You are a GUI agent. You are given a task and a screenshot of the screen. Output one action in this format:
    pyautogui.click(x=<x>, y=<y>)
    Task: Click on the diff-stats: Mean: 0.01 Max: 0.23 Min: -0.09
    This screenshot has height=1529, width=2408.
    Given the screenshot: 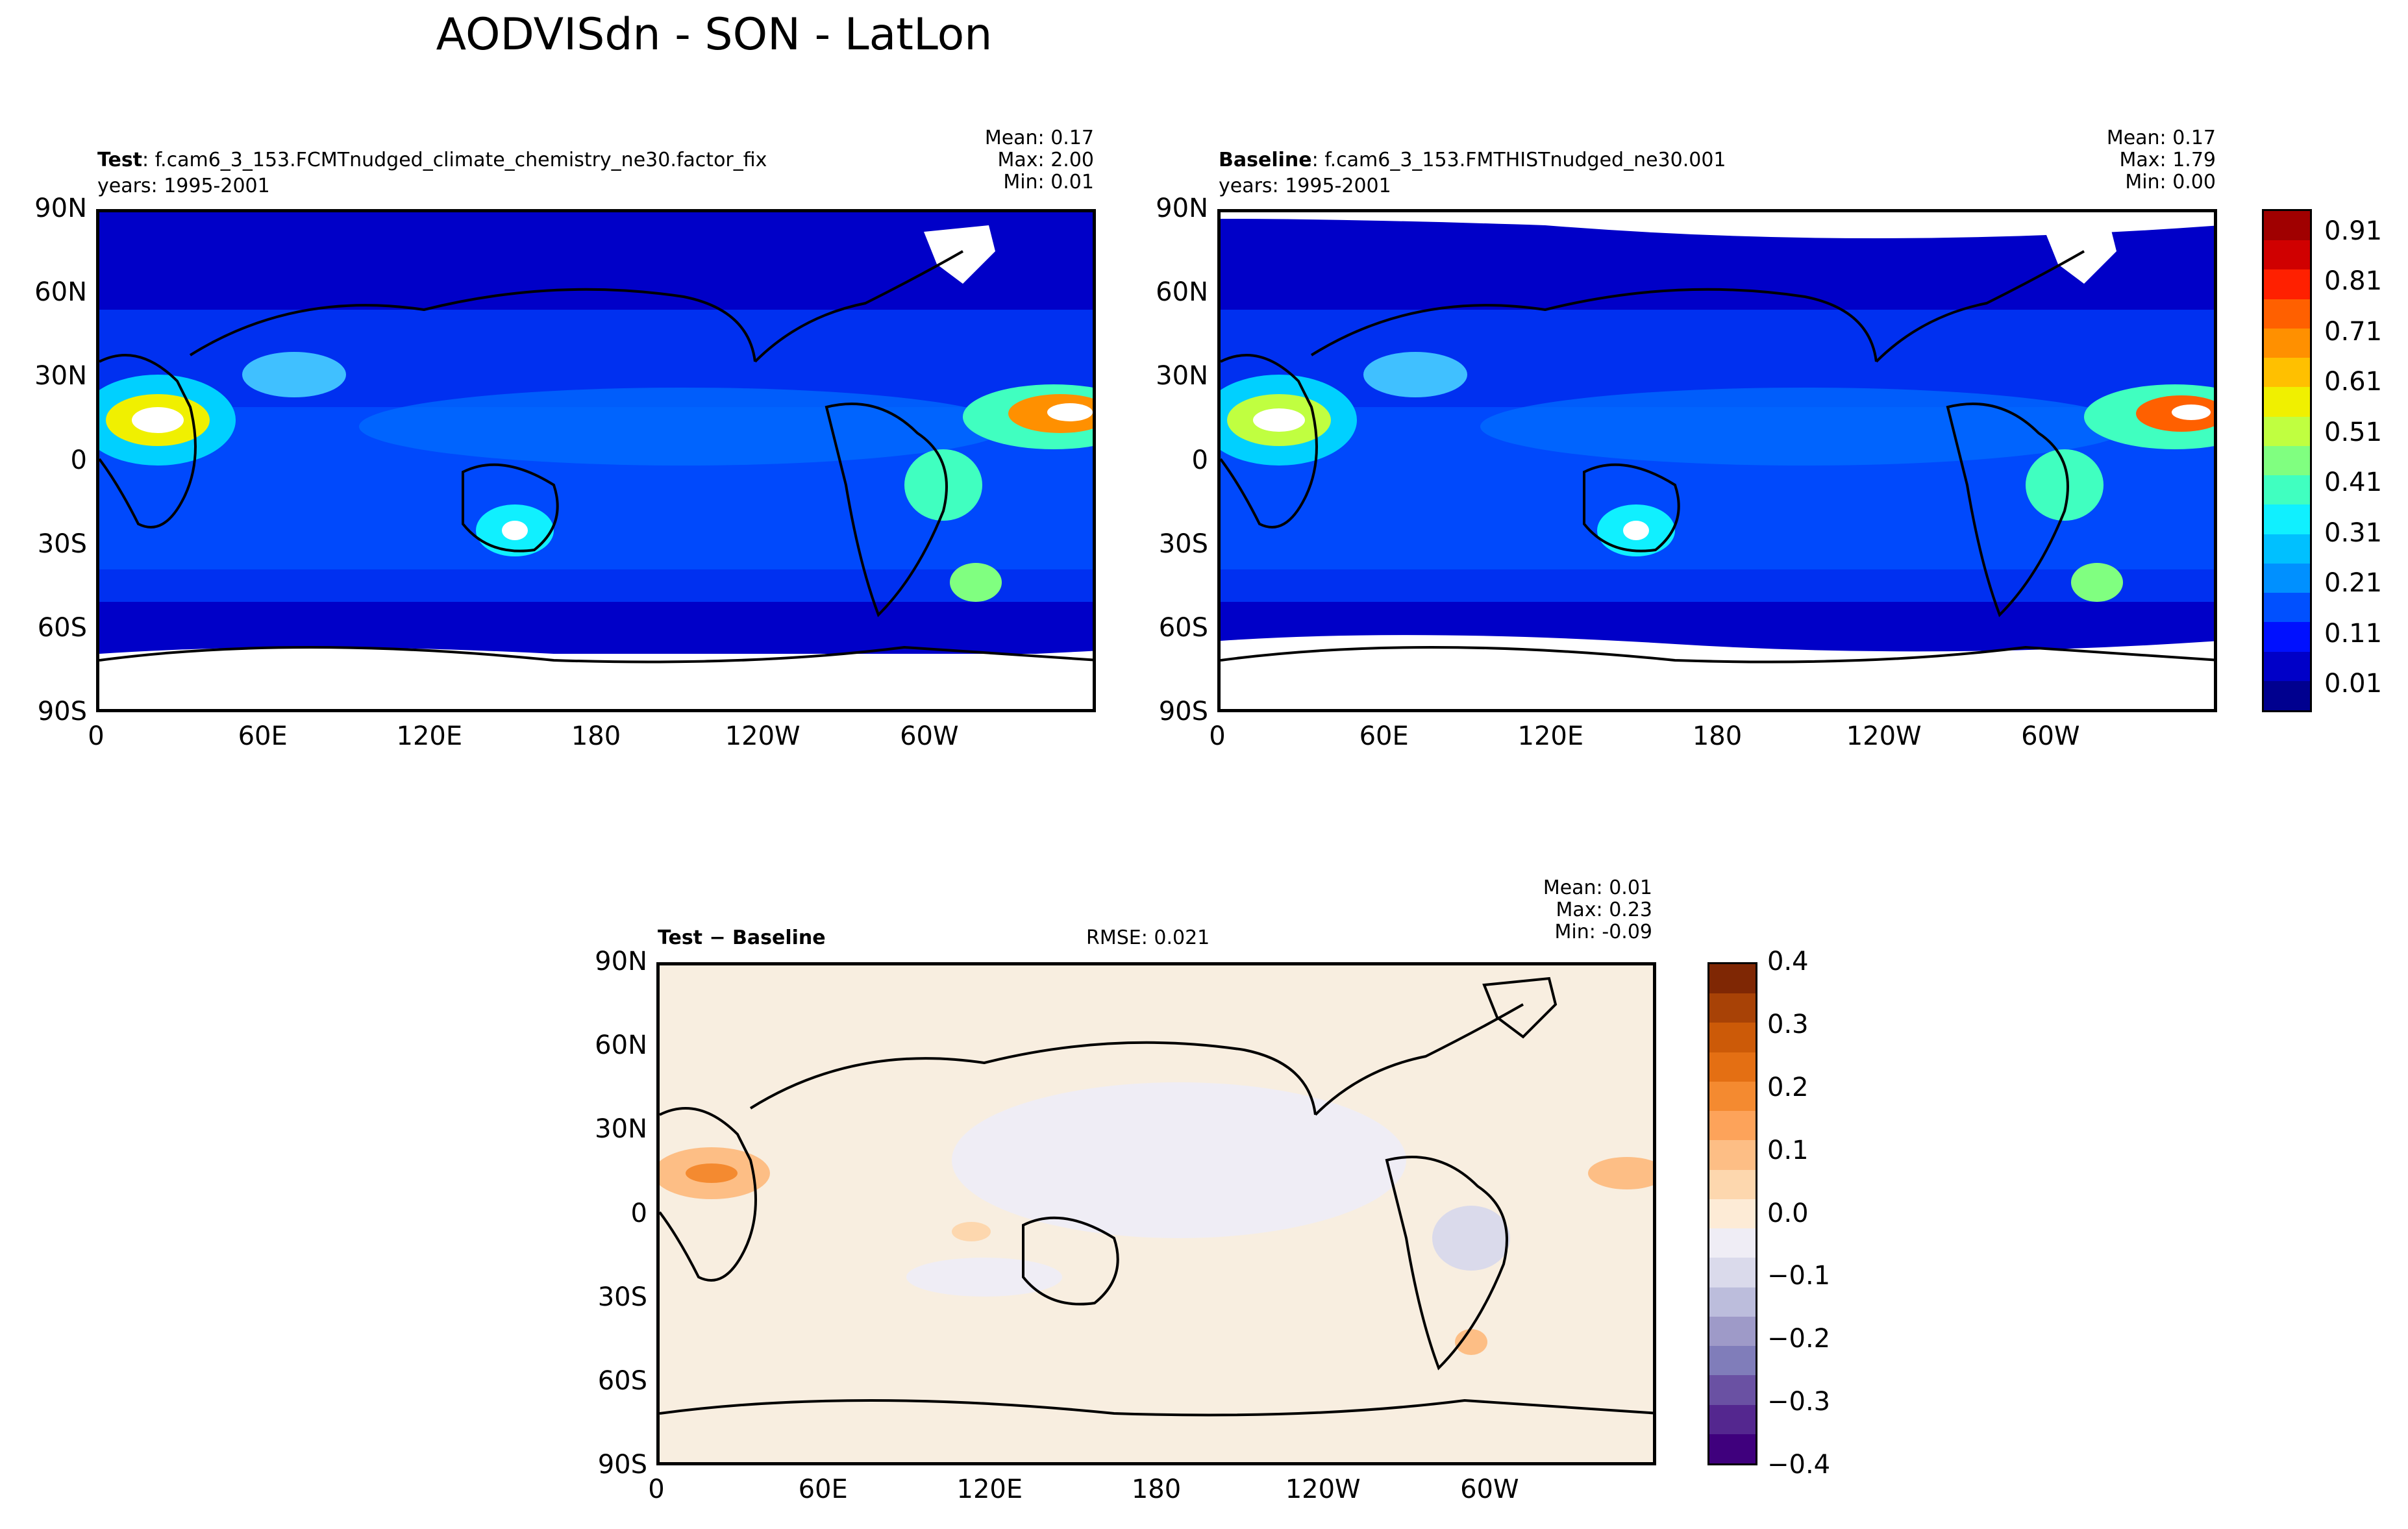 What is the action you would take?
    pyautogui.click(x=1559, y=910)
    